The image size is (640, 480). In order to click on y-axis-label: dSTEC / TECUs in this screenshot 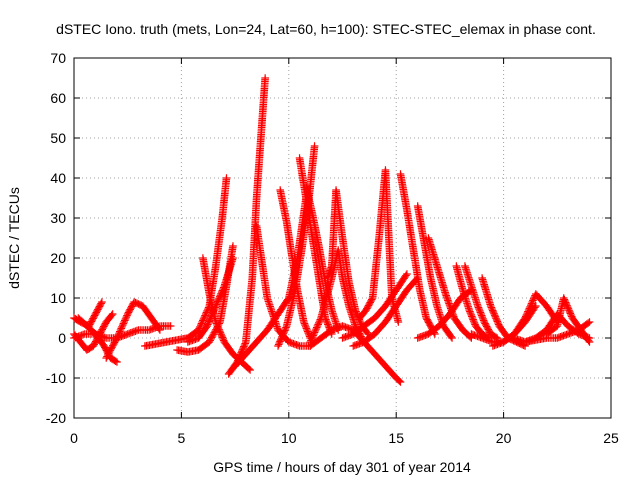, I will do `click(14, 238)`.